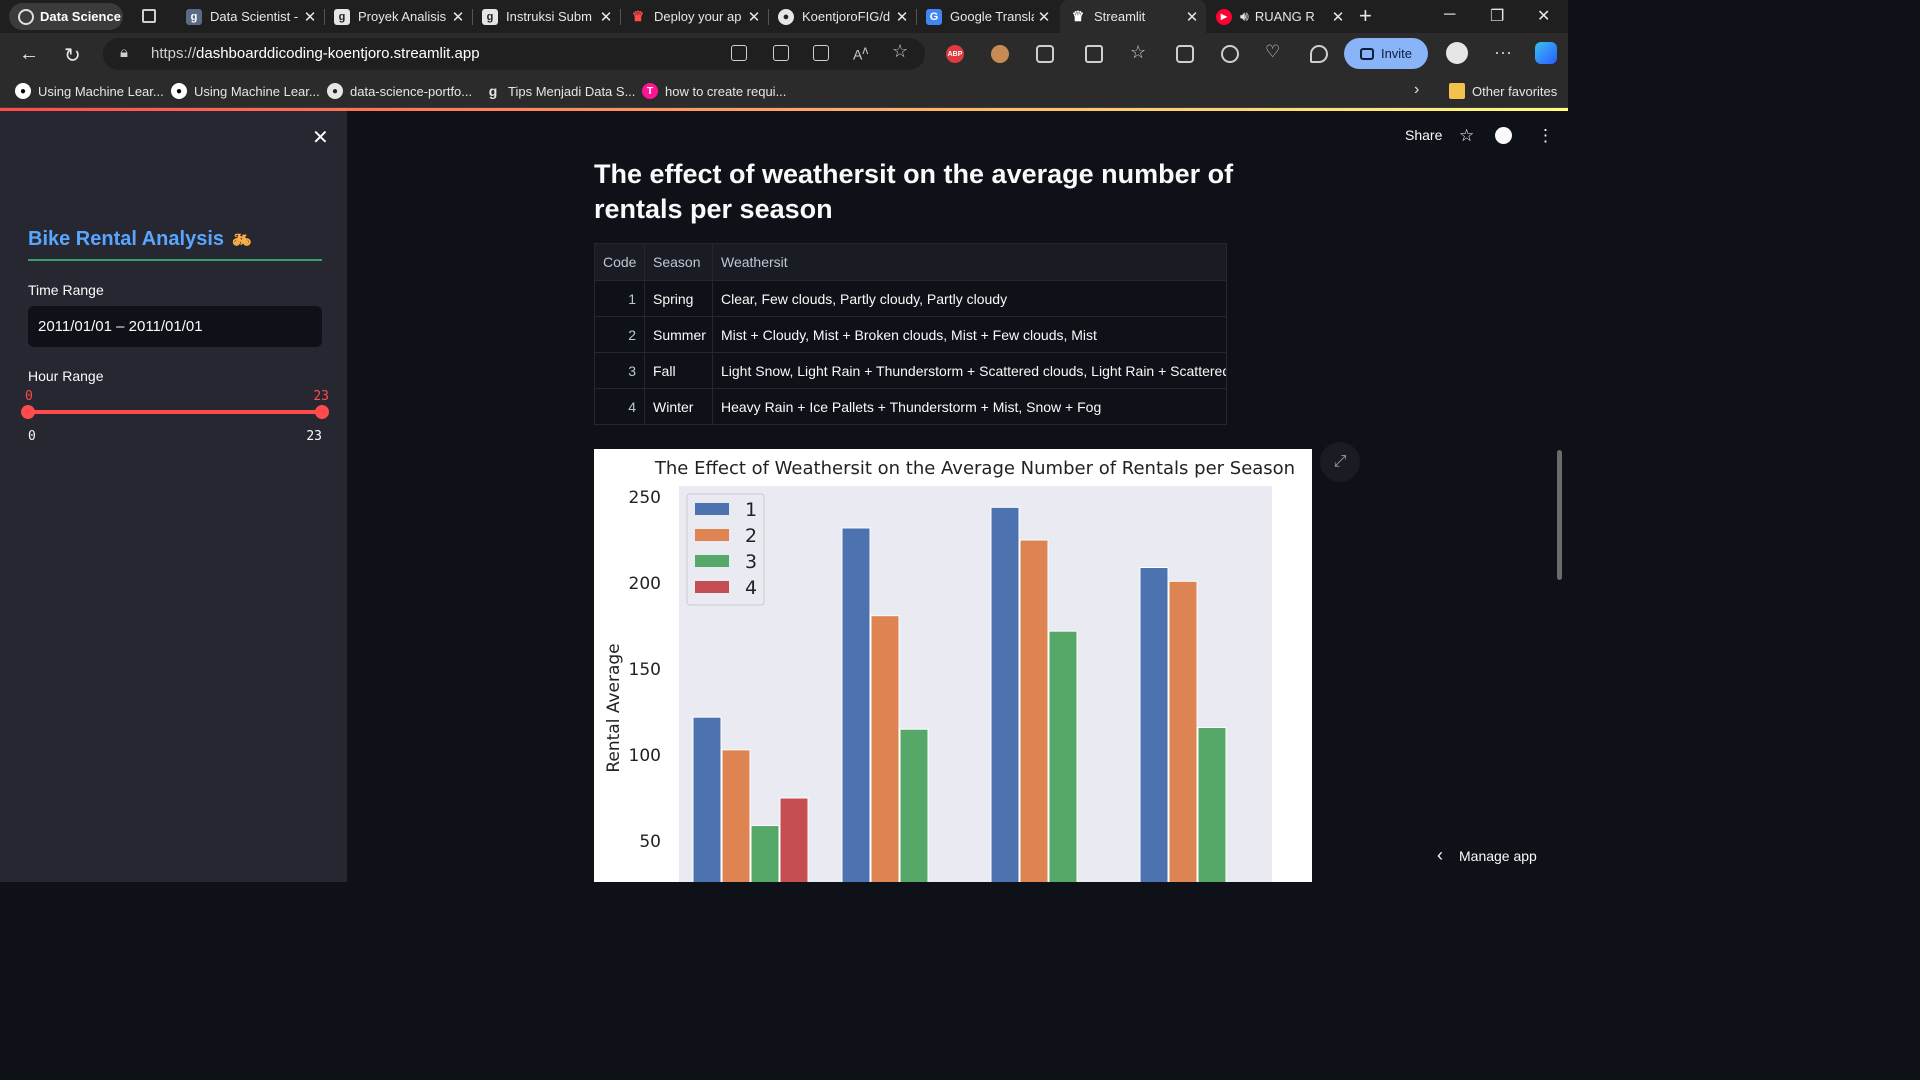 The width and height of the screenshot is (1920, 1080). I want to click on extensions-icon, so click(1045, 54).